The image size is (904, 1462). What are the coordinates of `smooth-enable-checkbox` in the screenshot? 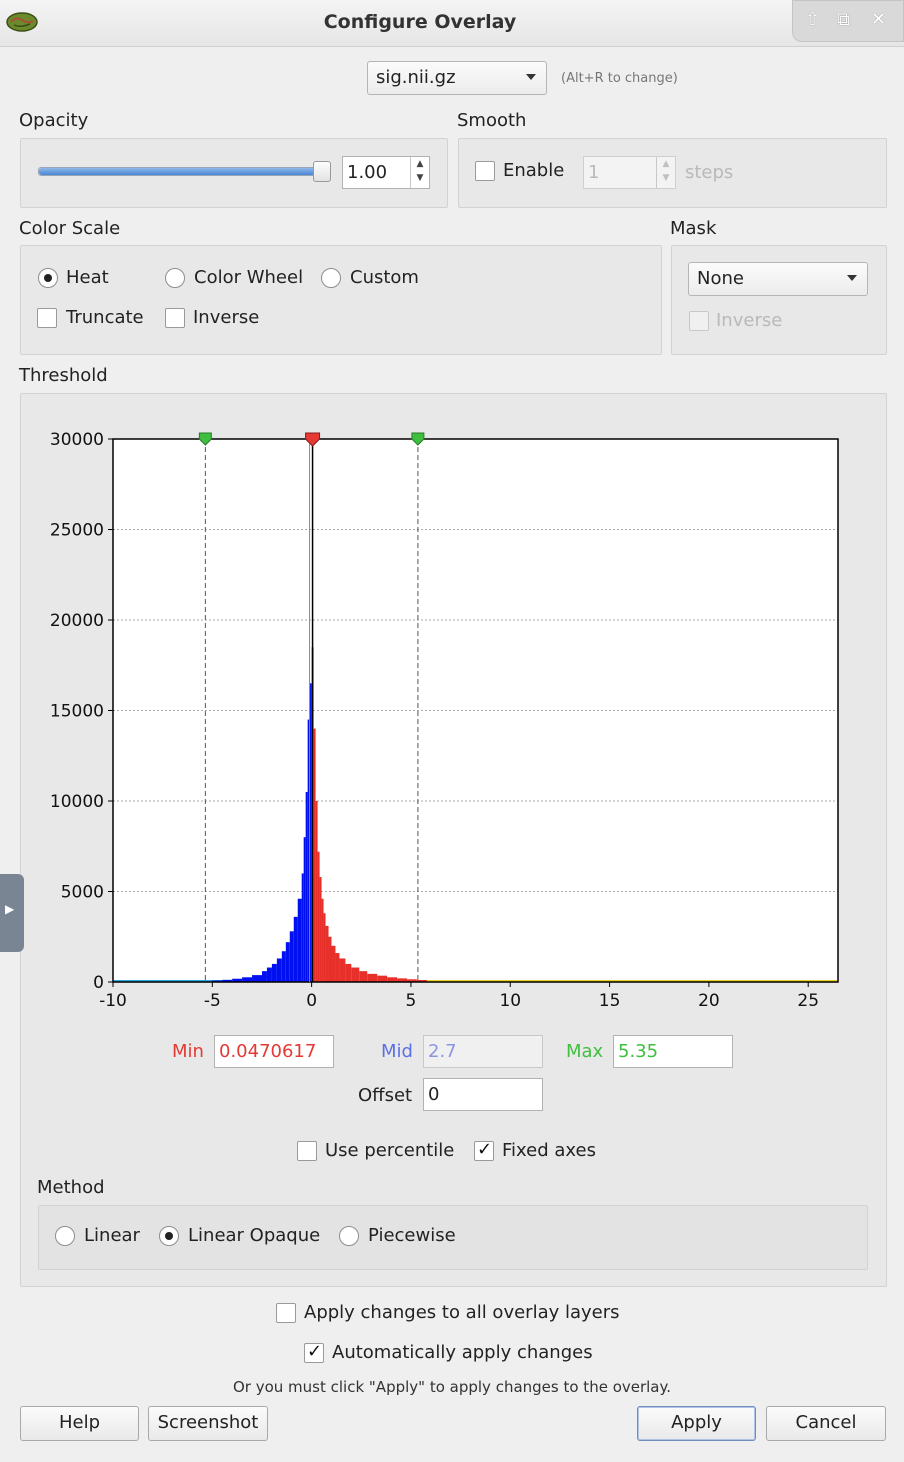 It's located at (485, 171).